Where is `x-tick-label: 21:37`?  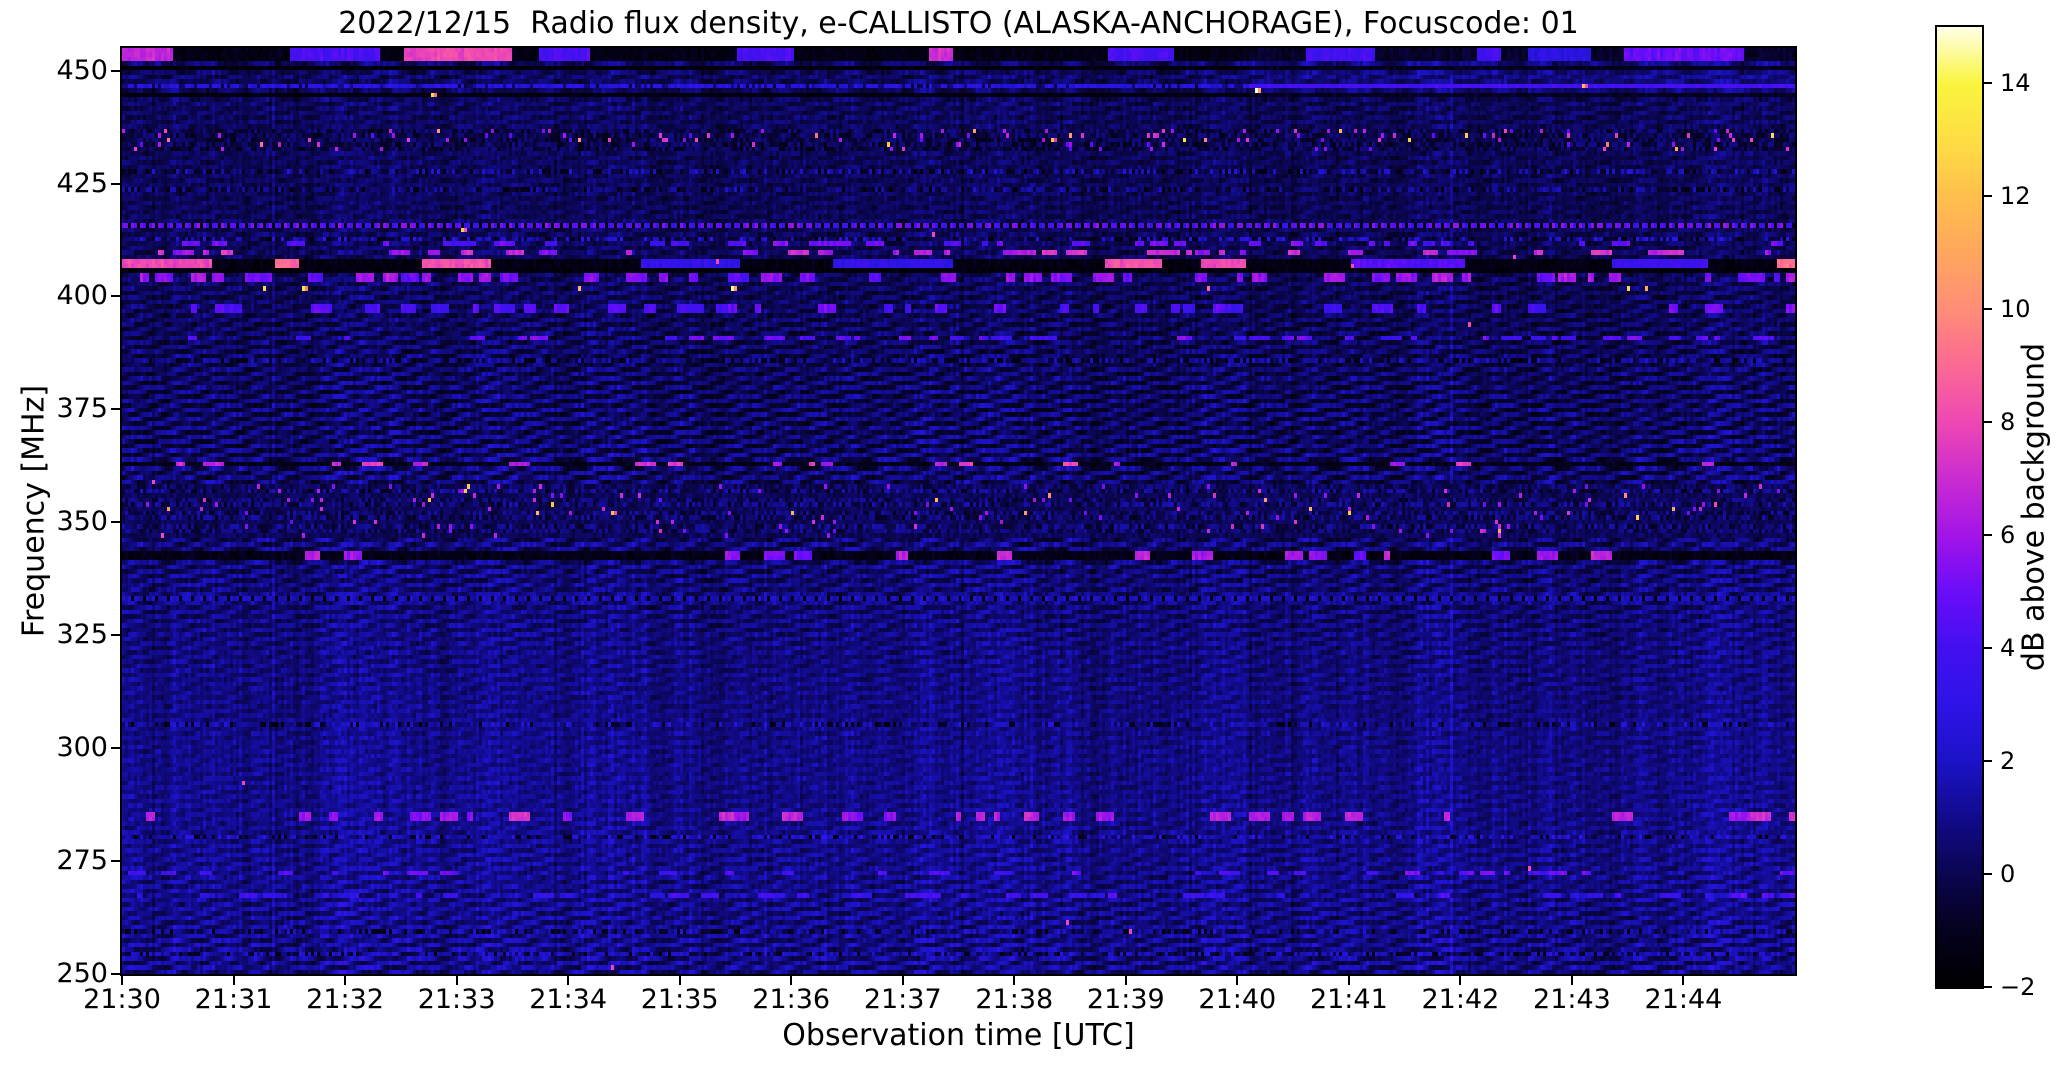 x-tick-label: 21:37 is located at coordinates (902, 999).